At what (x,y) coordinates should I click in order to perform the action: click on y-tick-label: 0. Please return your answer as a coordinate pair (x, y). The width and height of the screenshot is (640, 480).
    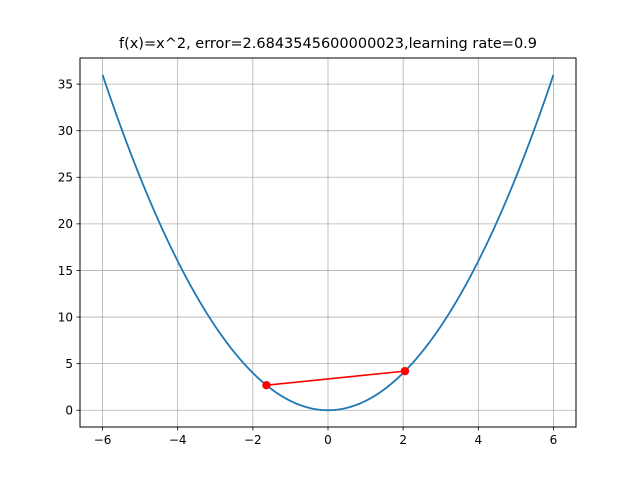
    Looking at the image, I should click on (69, 411).